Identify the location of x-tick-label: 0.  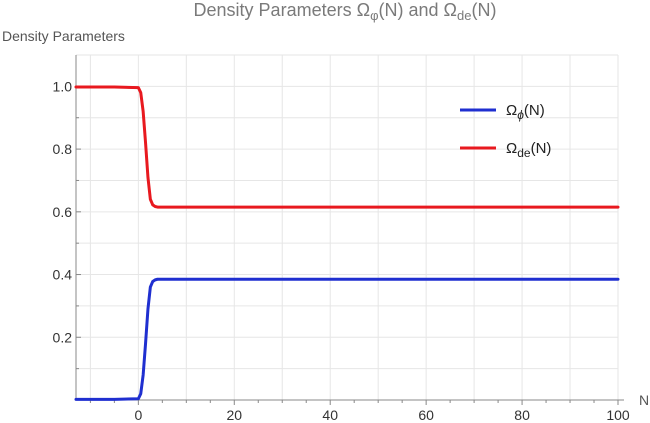
(138, 415).